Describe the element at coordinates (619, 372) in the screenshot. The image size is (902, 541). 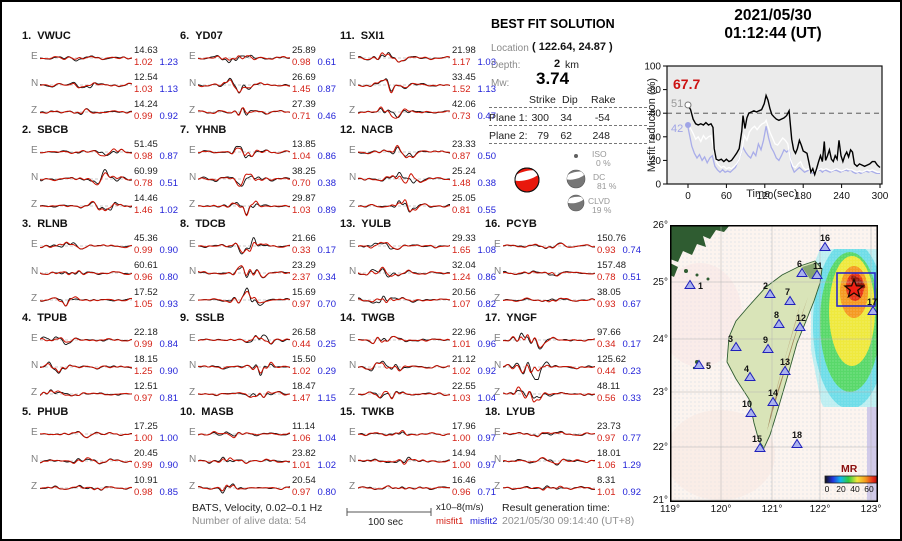
I see `trace-misfits: 0.44 0.23` at that location.